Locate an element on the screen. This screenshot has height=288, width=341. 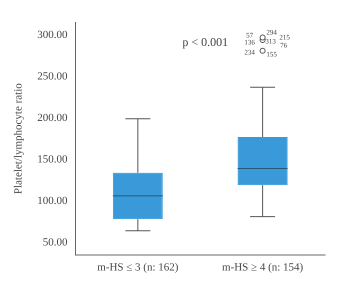
y-tick-label: 150.00 is located at coordinates (52, 159).